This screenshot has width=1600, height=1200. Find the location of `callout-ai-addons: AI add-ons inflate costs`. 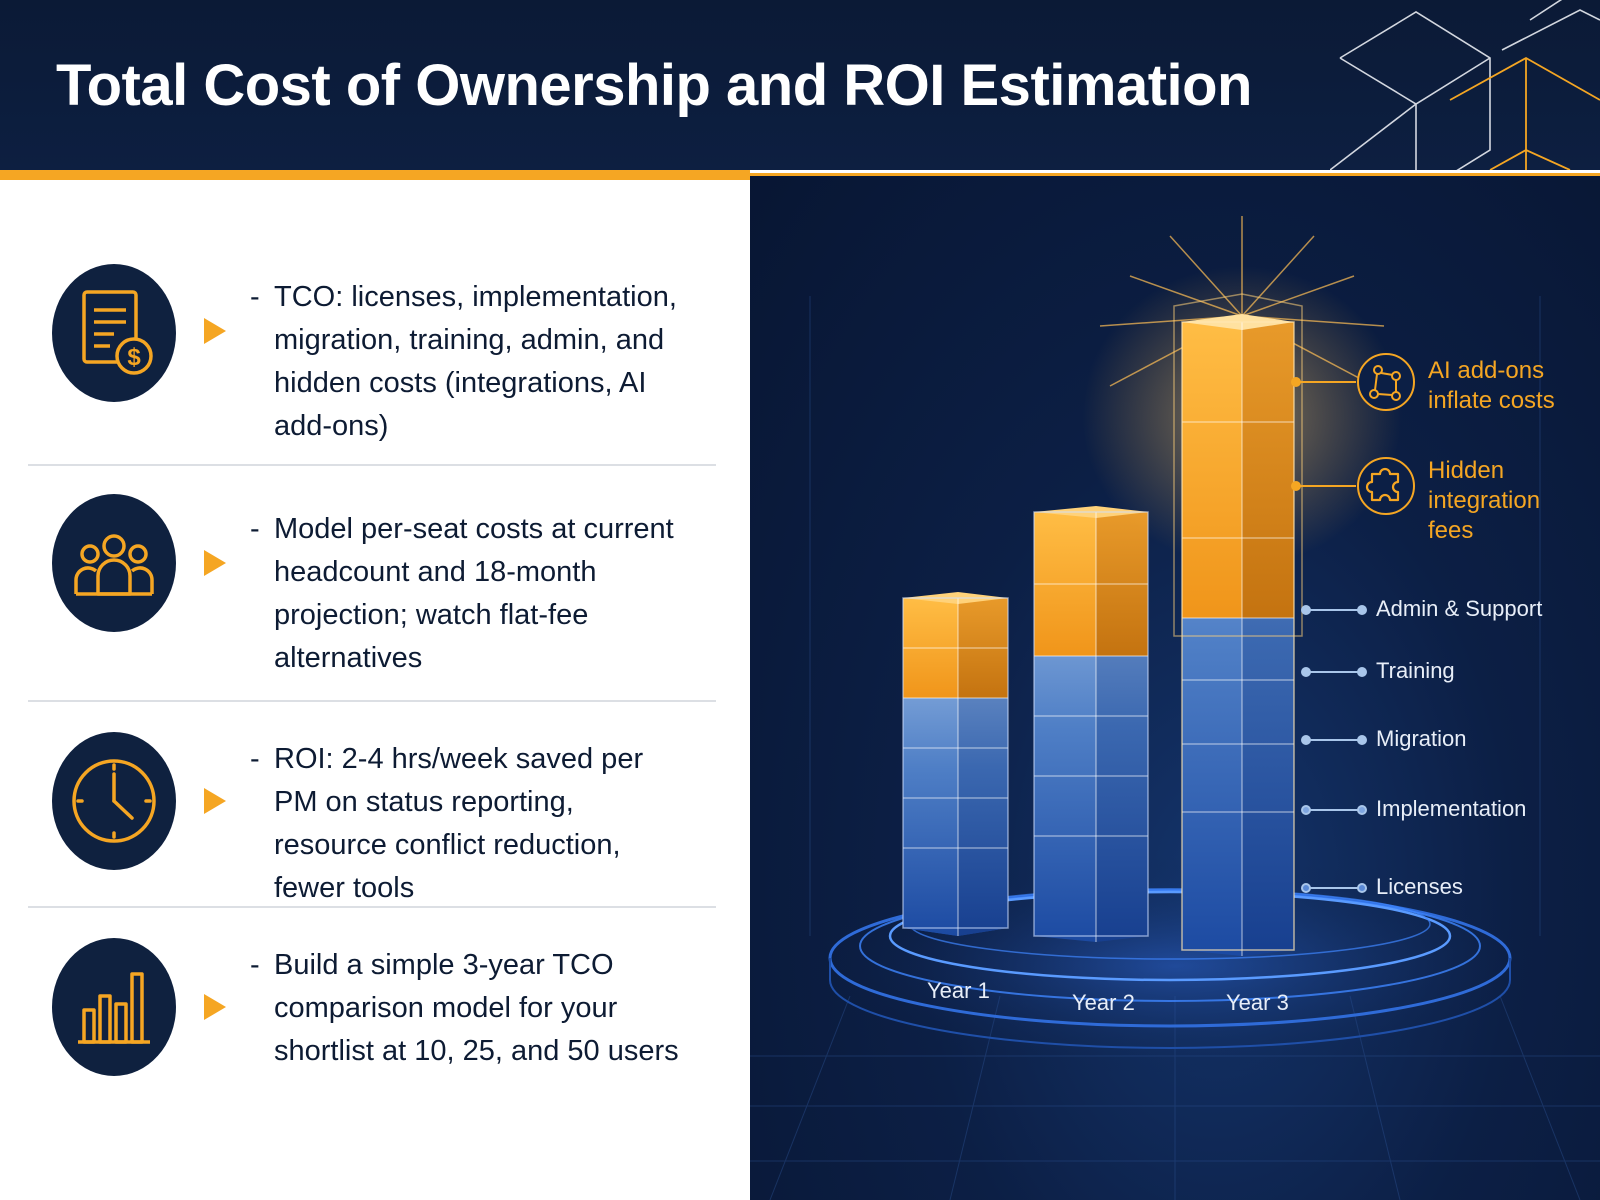

callout-ai-addons: AI add-ons inflate costs is located at coordinates (1491, 385).